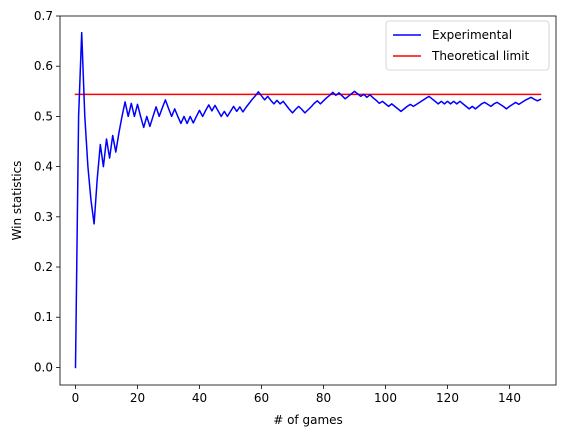 Image resolution: width=567 pixels, height=438 pixels. I want to click on legend-label-theoretical-limit: Theoretical limit, so click(480, 56).